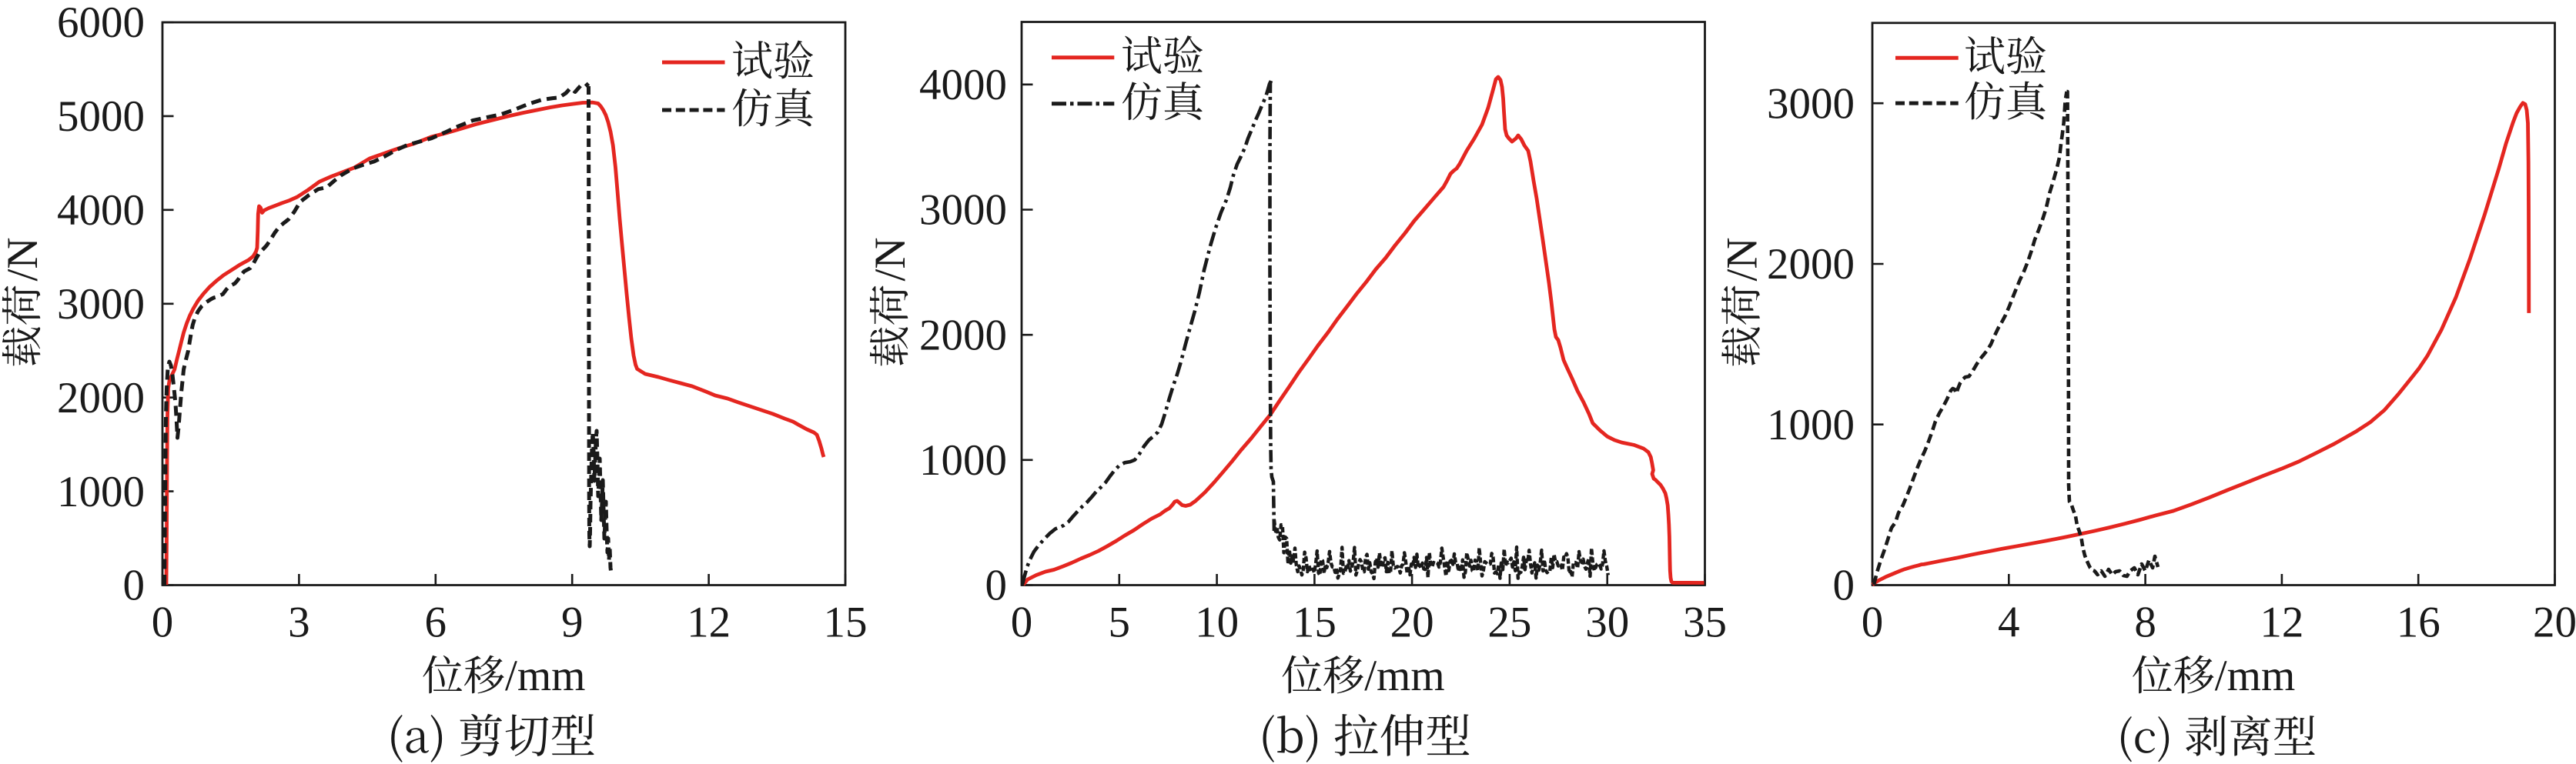  I want to click on svg-text: 3, so click(299, 623).